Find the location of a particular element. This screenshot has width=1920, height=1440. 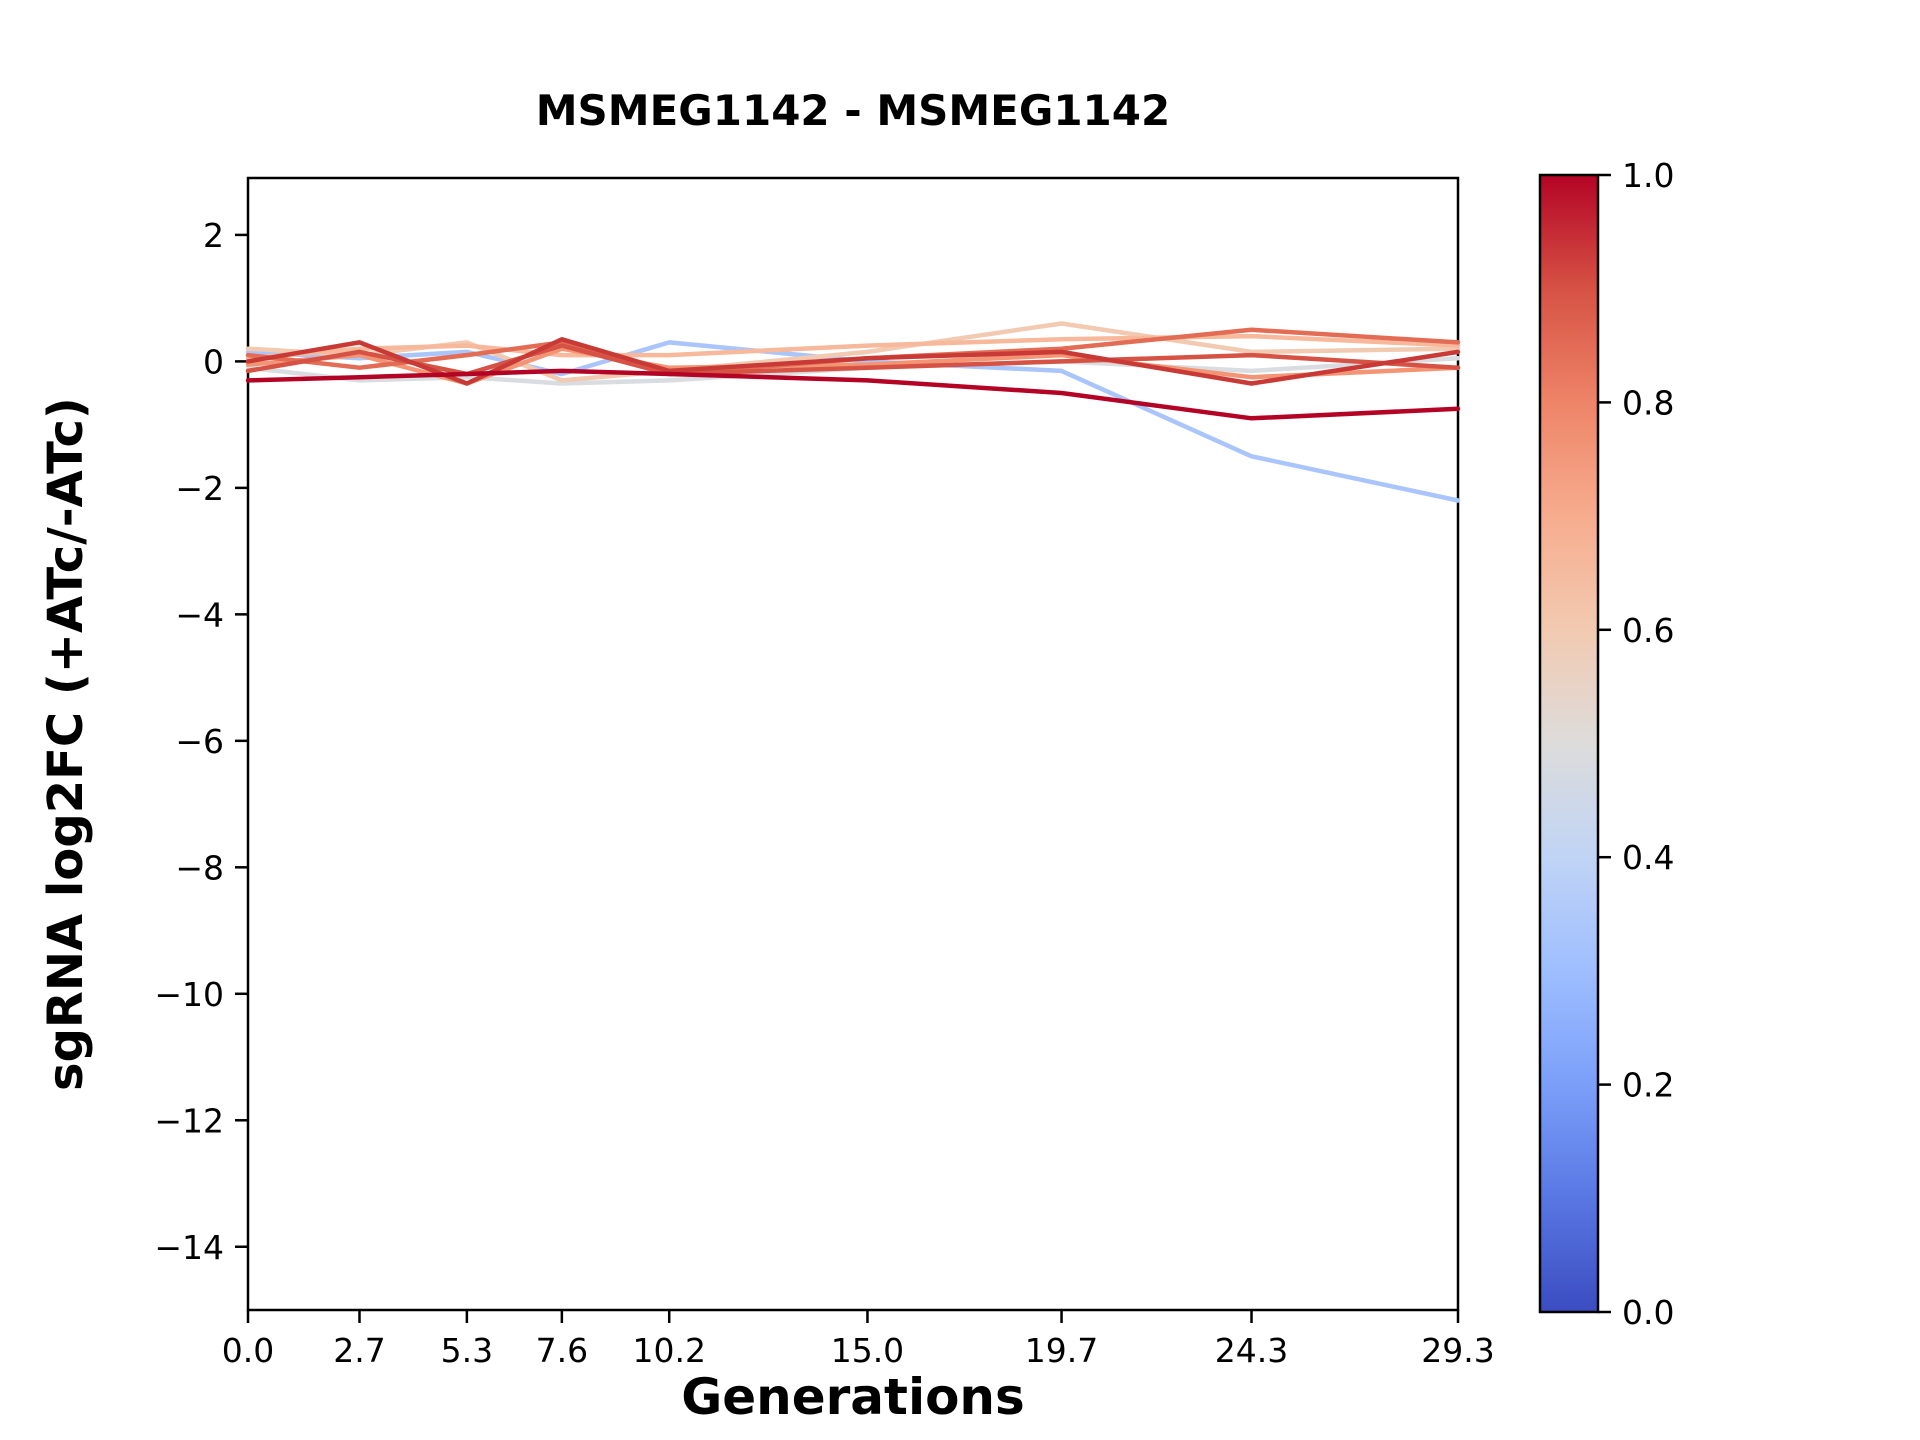

colorbar-tick-label: 0.0 is located at coordinates (1648, 1312).